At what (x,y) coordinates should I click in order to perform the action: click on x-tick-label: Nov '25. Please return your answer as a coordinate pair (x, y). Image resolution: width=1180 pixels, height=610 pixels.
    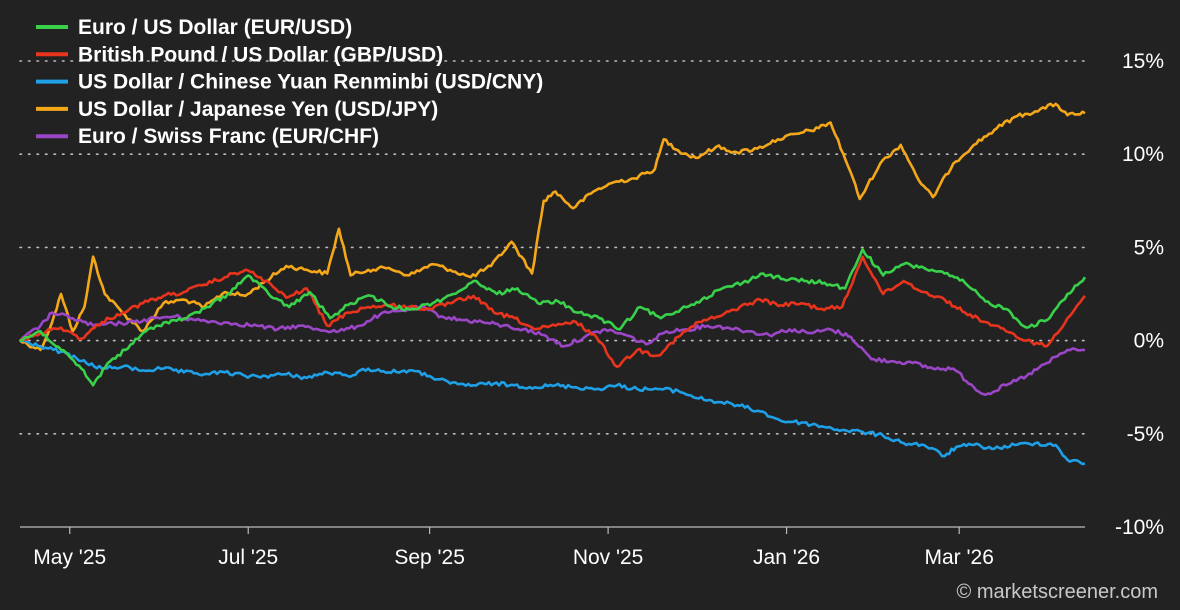
    Looking at the image, I should click on (608, 557).